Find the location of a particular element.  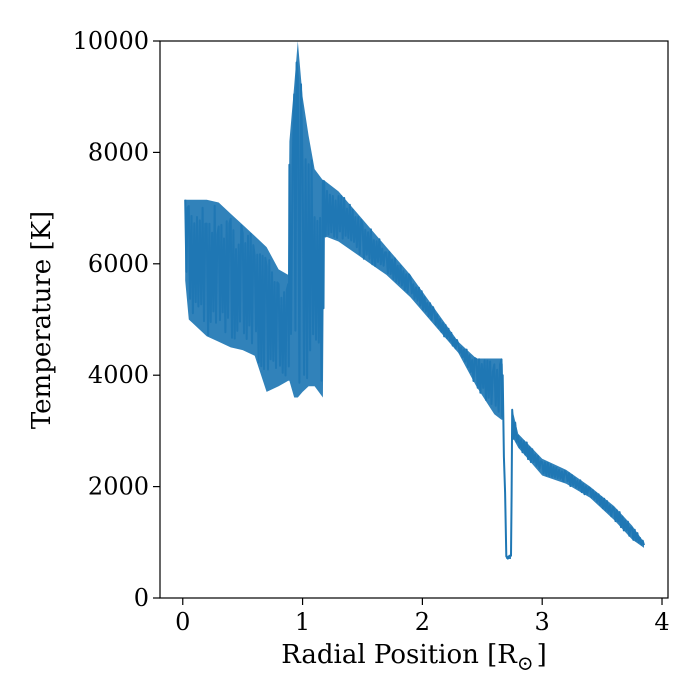

y-tick-label: 8000 is located at coordinates (118, 152).